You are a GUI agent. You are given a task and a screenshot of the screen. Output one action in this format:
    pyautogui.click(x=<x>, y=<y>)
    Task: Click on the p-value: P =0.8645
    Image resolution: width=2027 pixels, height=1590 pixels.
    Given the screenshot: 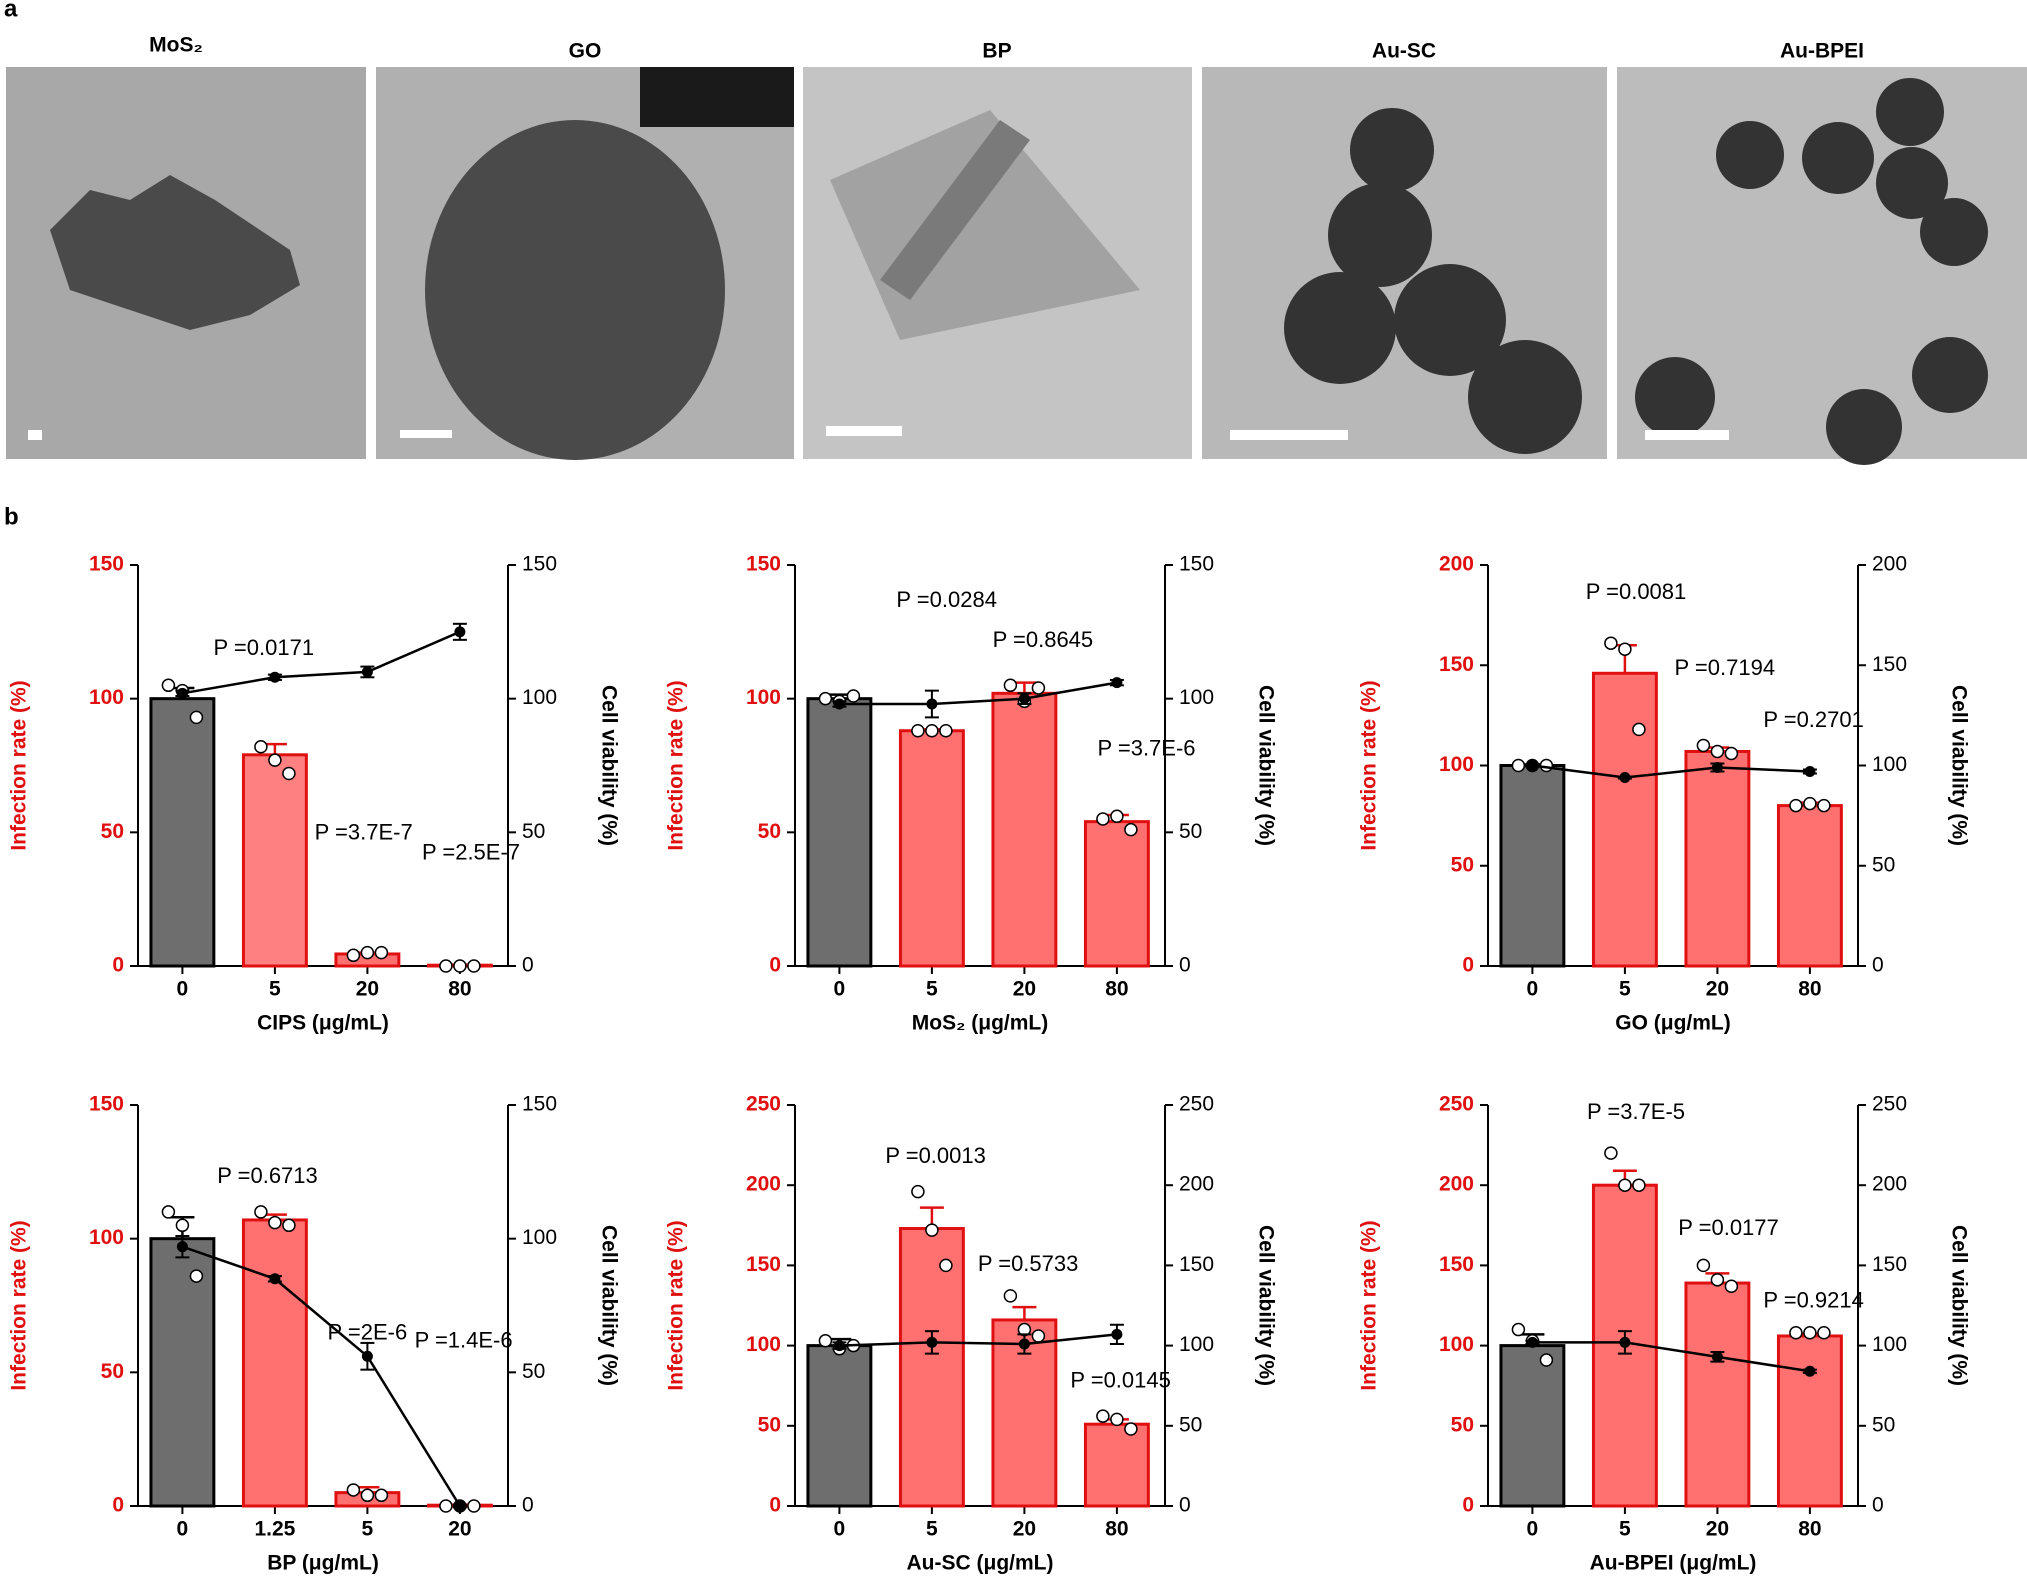 What is the action you would take?
    pyautogui.click(x=1043, y=639)
    